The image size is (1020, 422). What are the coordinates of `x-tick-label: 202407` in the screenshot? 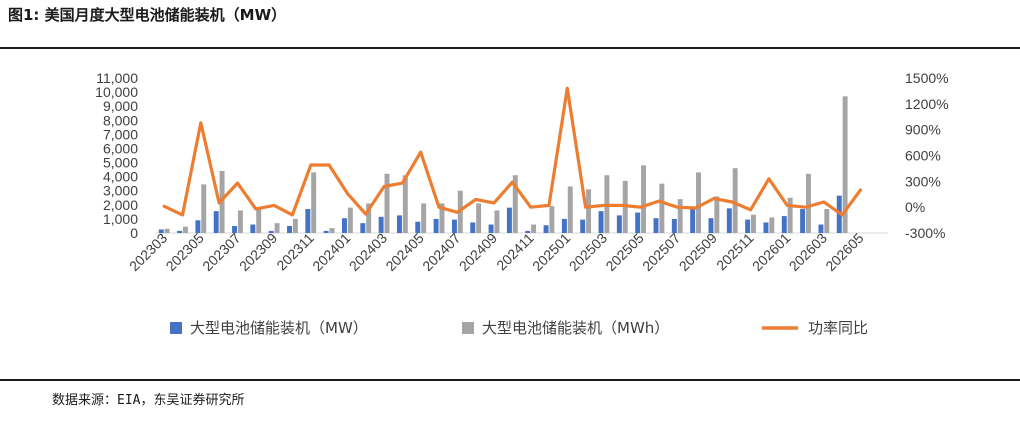 It's located at (441, 252).